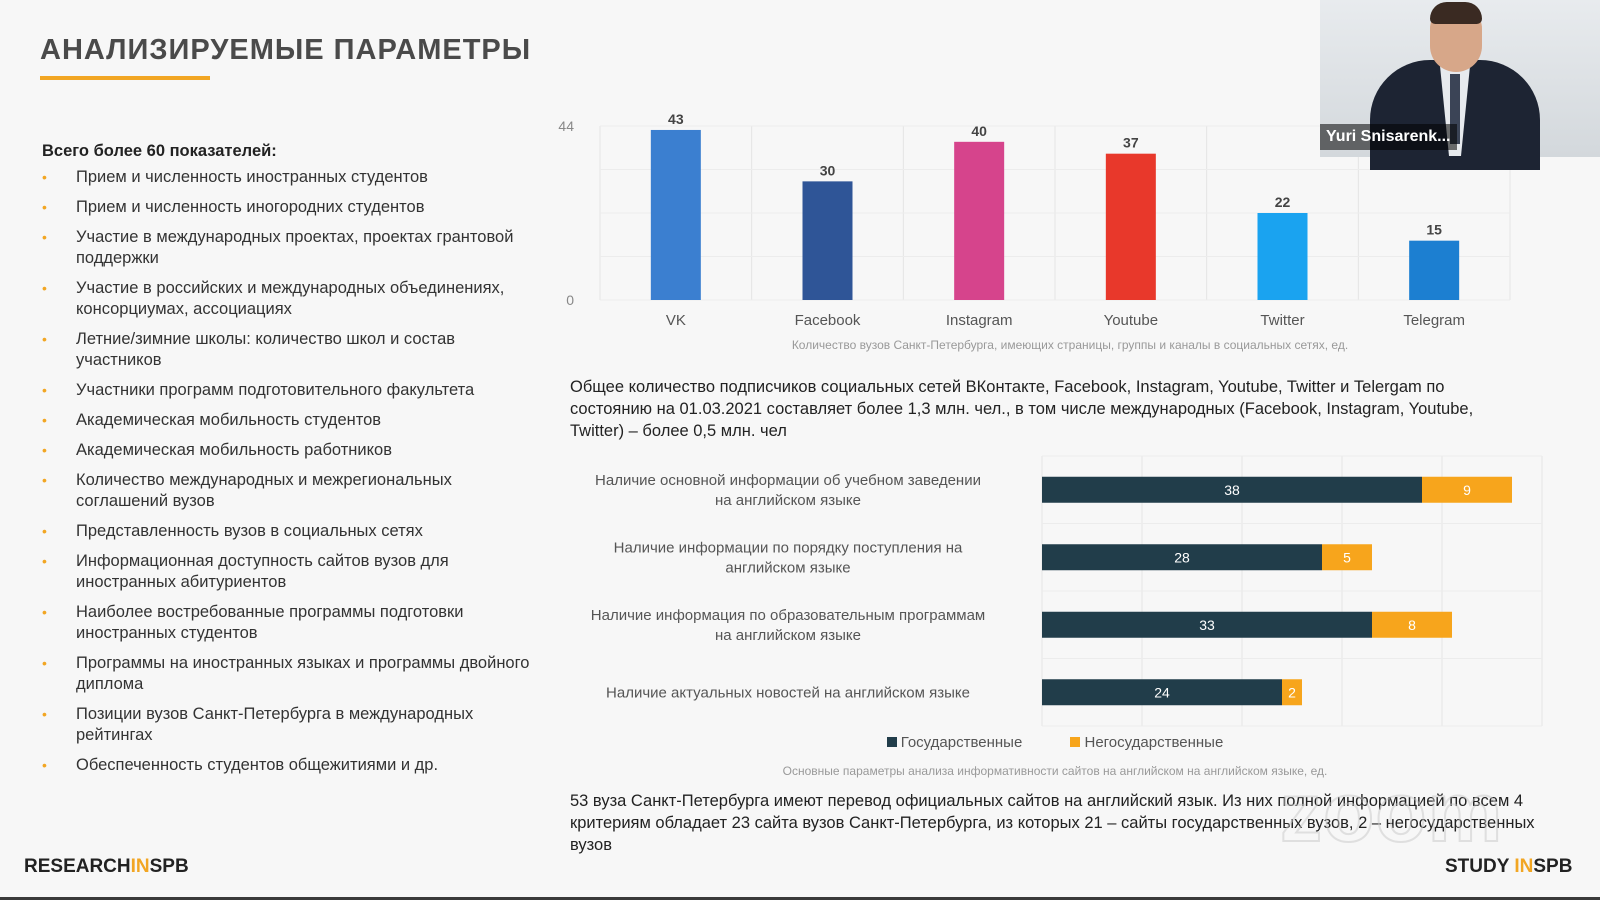 This screenshot has height=900, width=1600. I want to click on y-tick-label: 44, so click(566, 126).